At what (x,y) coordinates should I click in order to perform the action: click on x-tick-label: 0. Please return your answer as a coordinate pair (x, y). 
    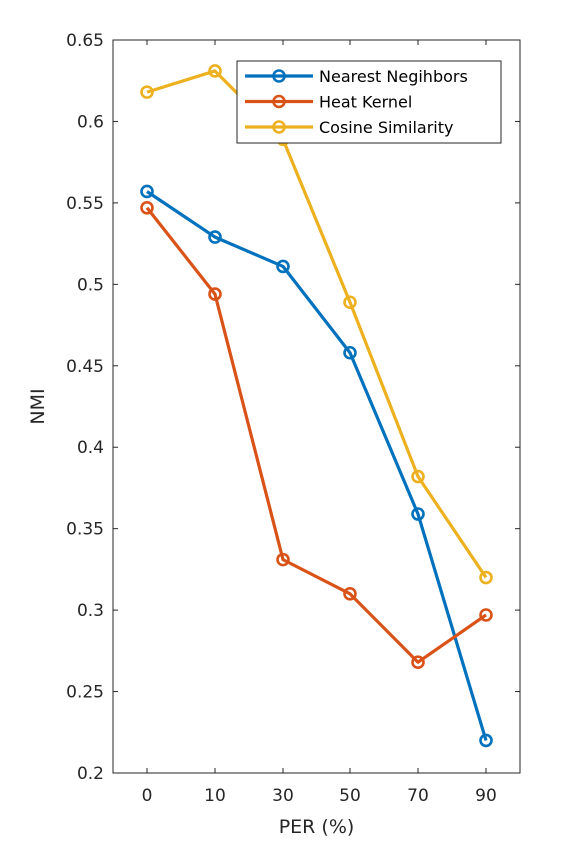
    Looking at the image, I should click on (147, 796).